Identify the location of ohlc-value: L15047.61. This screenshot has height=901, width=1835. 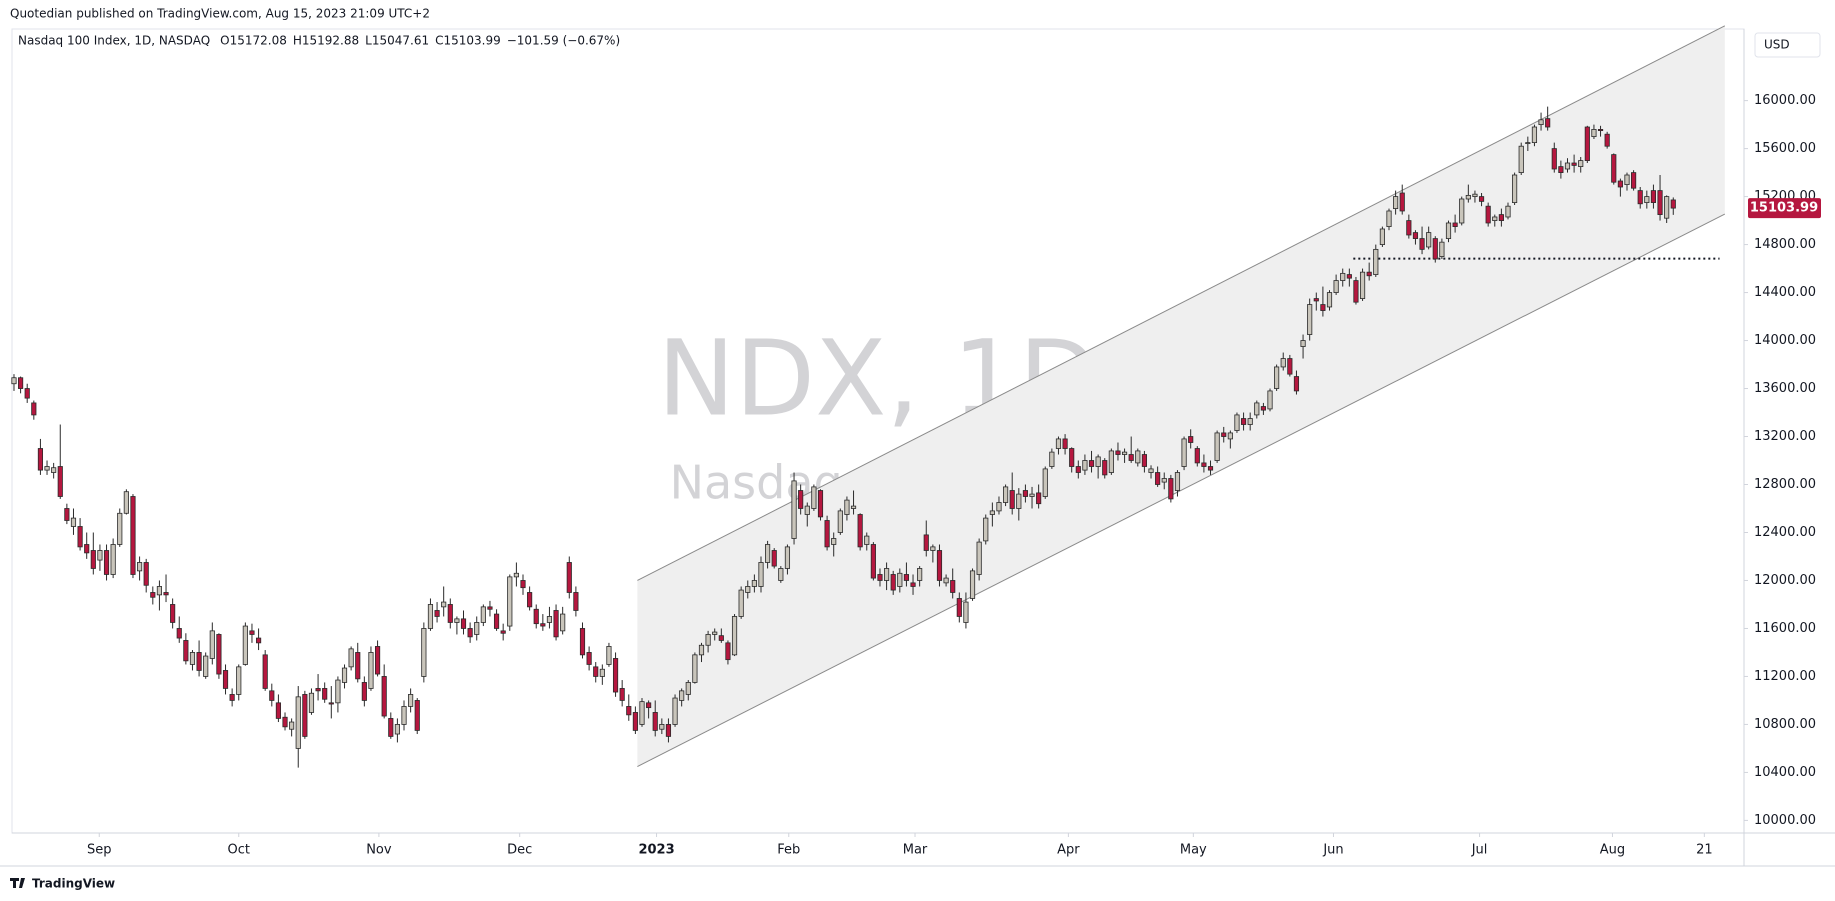
(397, 41).